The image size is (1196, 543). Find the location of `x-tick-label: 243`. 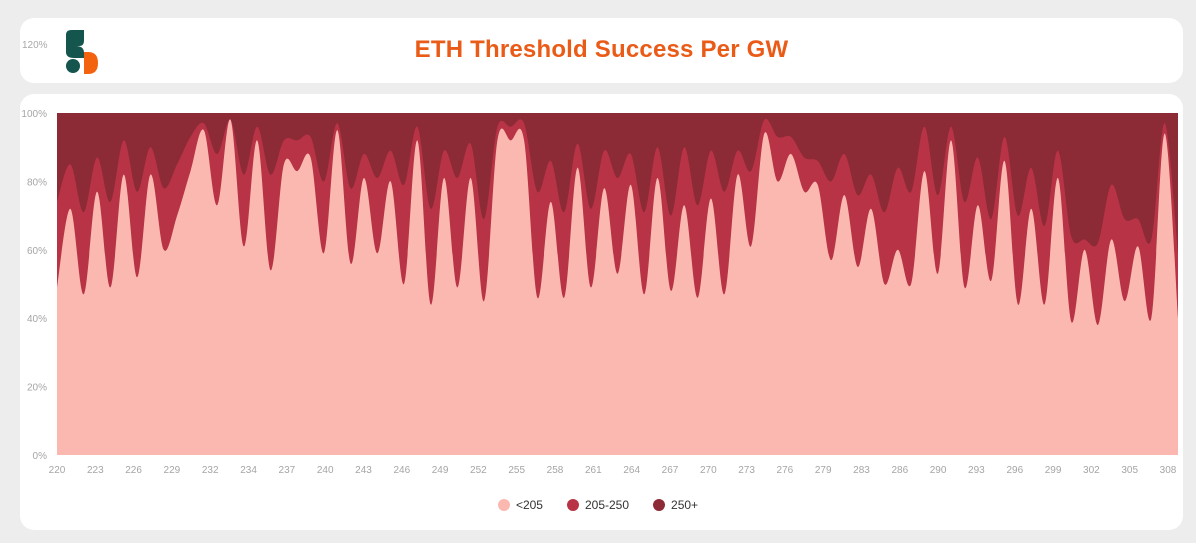

x-tick-label: 243 is located at coordinates (363, 470).